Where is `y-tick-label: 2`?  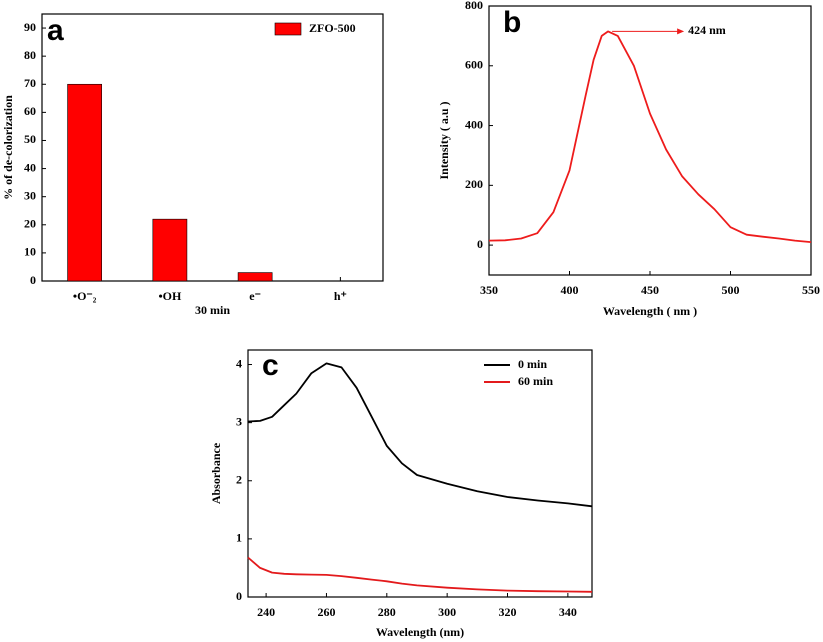 y-tick-label: 2 is located at coordinates (239, 480).